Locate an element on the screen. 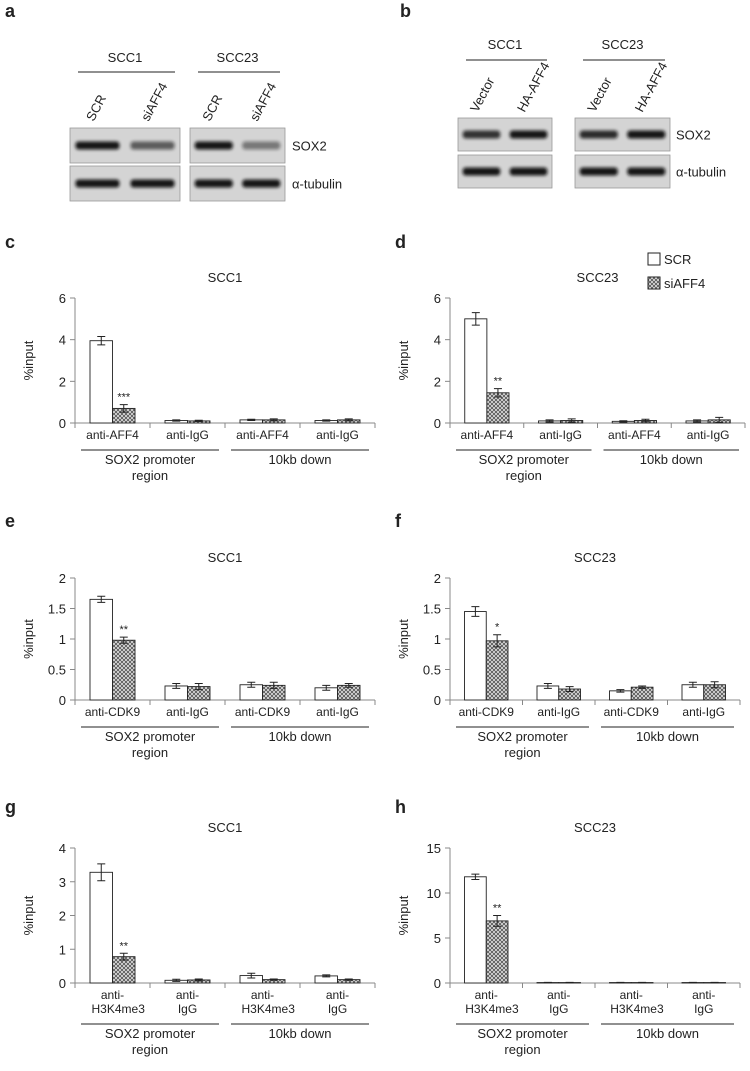 Image resolution: width=750 pixels, height=1071 pixels. y-tick-label: 5 is located at coordinates (437, 938).